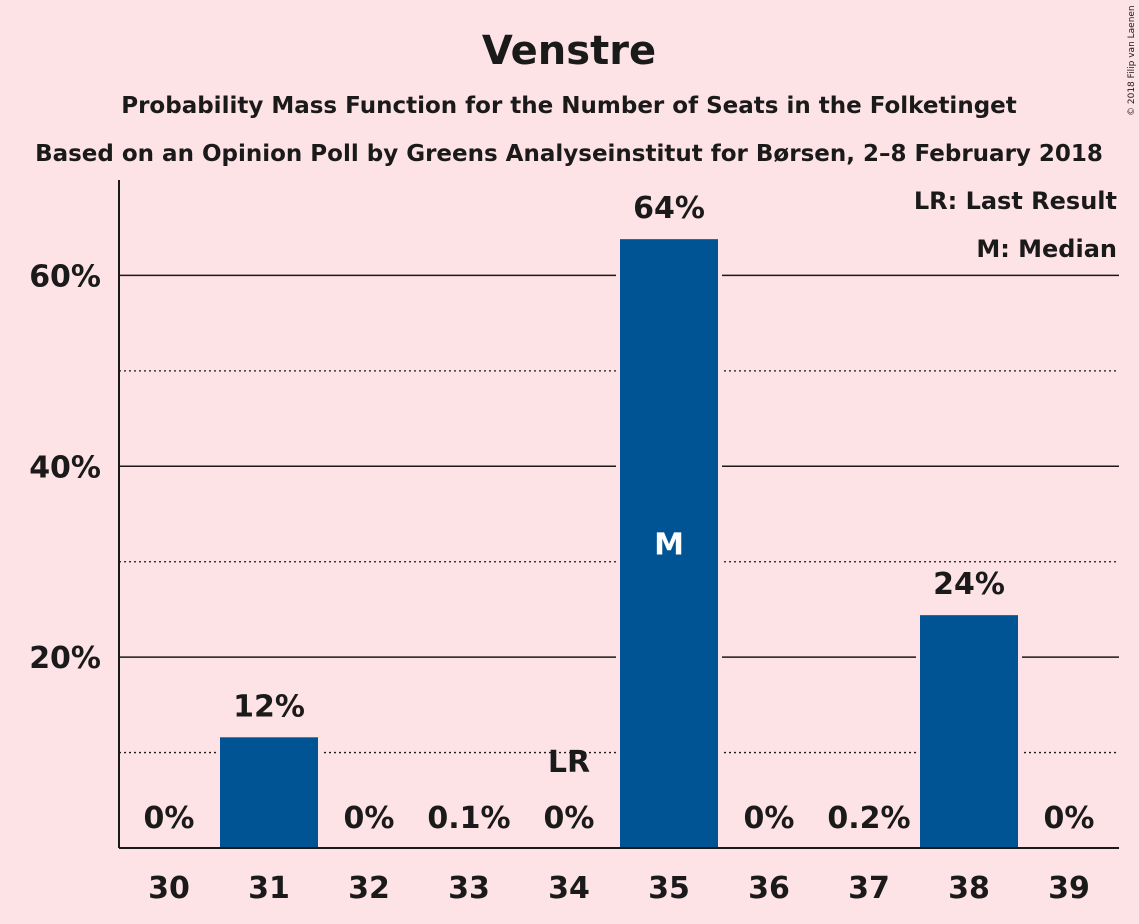 This screenshot has width=1139, height=924. Describe the element at coordinates (569, 762) in the screenshot. I see `last-result-marker: LR` at that location.